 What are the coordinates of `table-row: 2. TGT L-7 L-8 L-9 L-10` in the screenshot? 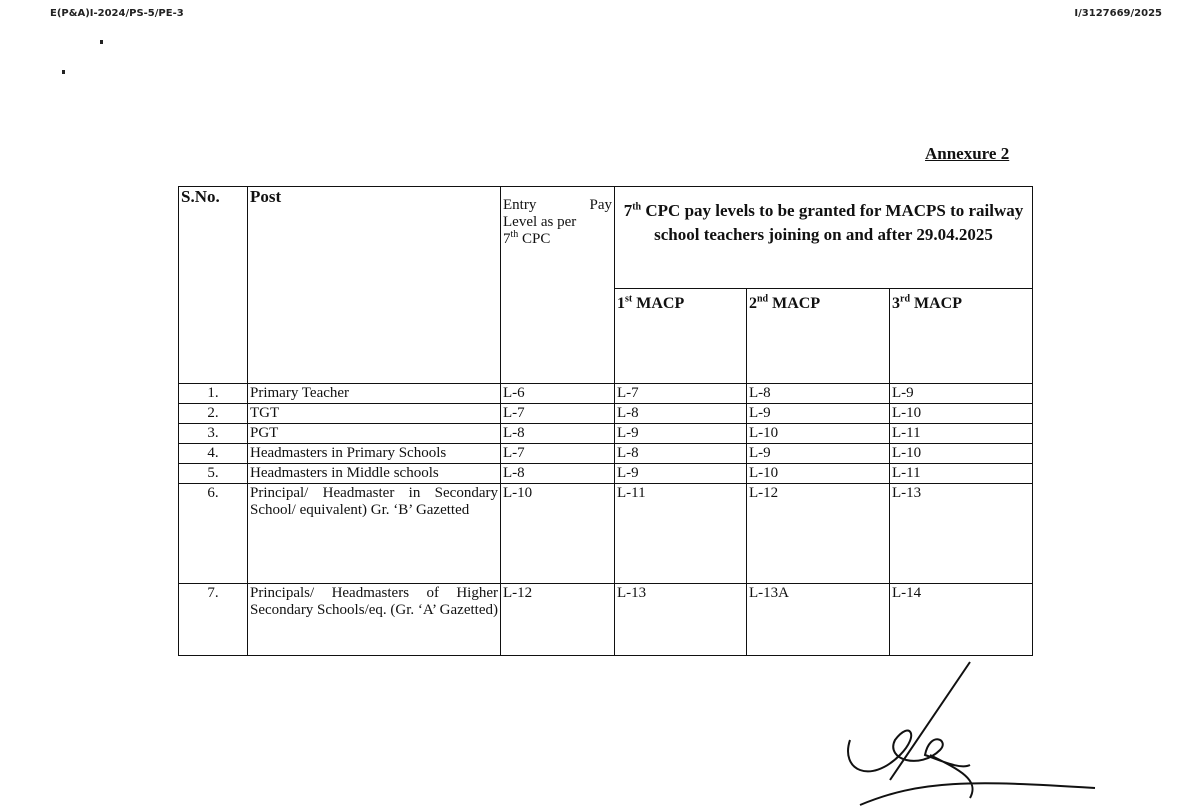 It's located at (605, 413).